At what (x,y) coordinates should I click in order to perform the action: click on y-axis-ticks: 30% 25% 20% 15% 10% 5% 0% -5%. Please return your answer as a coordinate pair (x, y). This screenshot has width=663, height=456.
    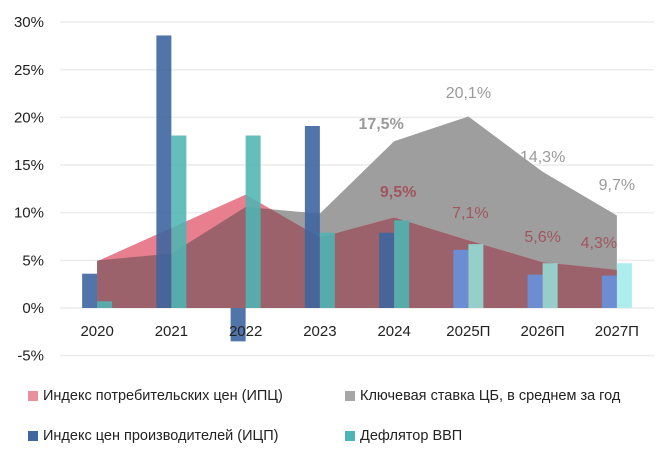
    Looking at the image, I should click on (29, 189).